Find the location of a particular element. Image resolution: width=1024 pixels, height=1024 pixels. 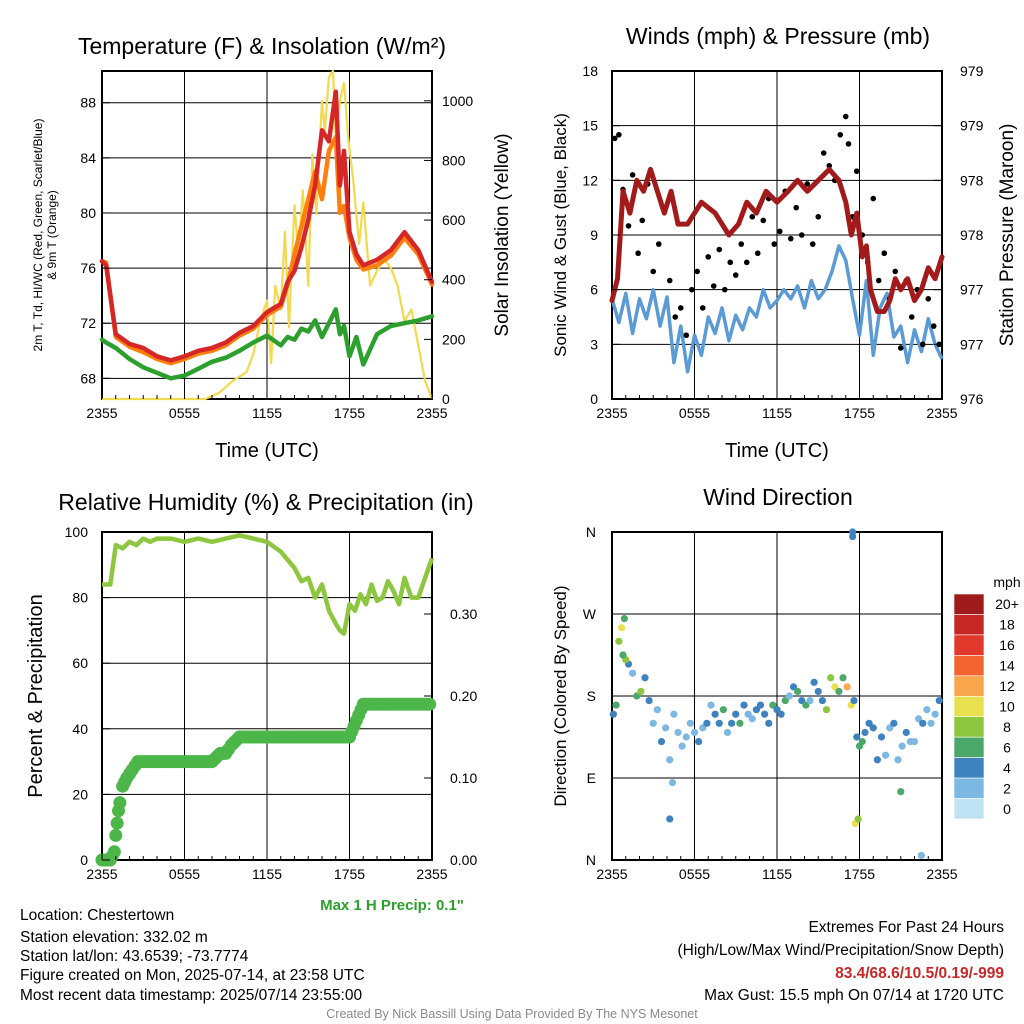

temp-xtick-label: 1155 is located at coordinates (267, 413).